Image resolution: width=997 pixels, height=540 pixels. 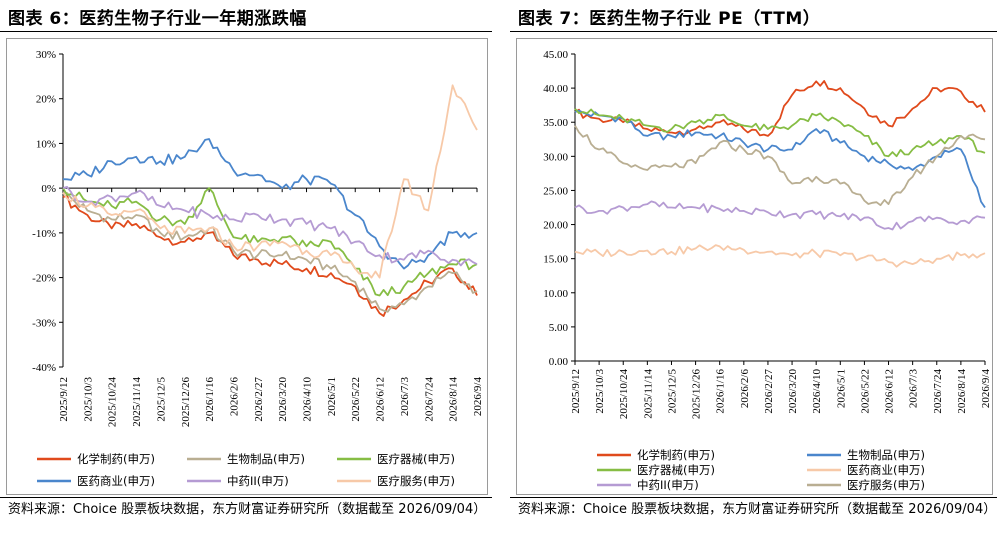 What do you see at coordinates (555, 157) in the screenshot?
I see `y-tick-label: 30.00` at bounding box center [555, 157].